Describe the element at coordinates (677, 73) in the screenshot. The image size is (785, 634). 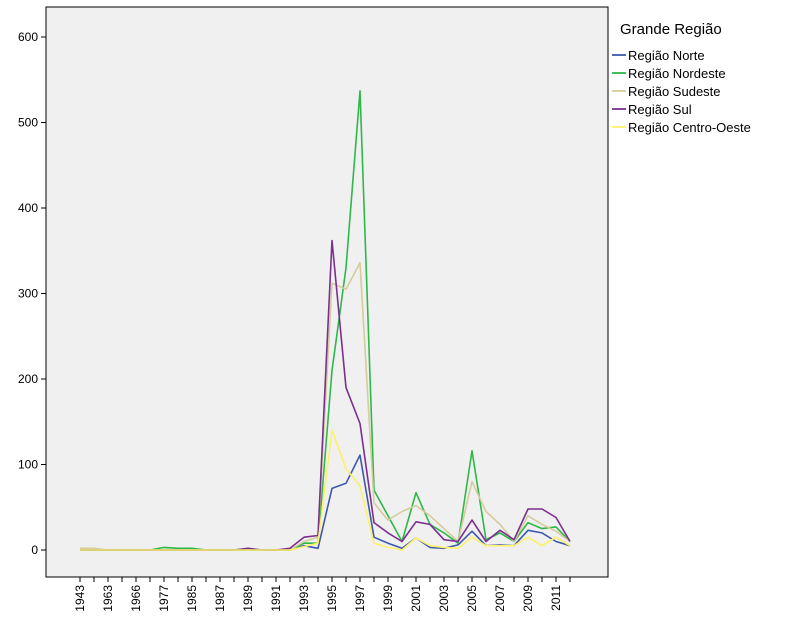
I see `legend-item-label: Região Nordeste` at that location.